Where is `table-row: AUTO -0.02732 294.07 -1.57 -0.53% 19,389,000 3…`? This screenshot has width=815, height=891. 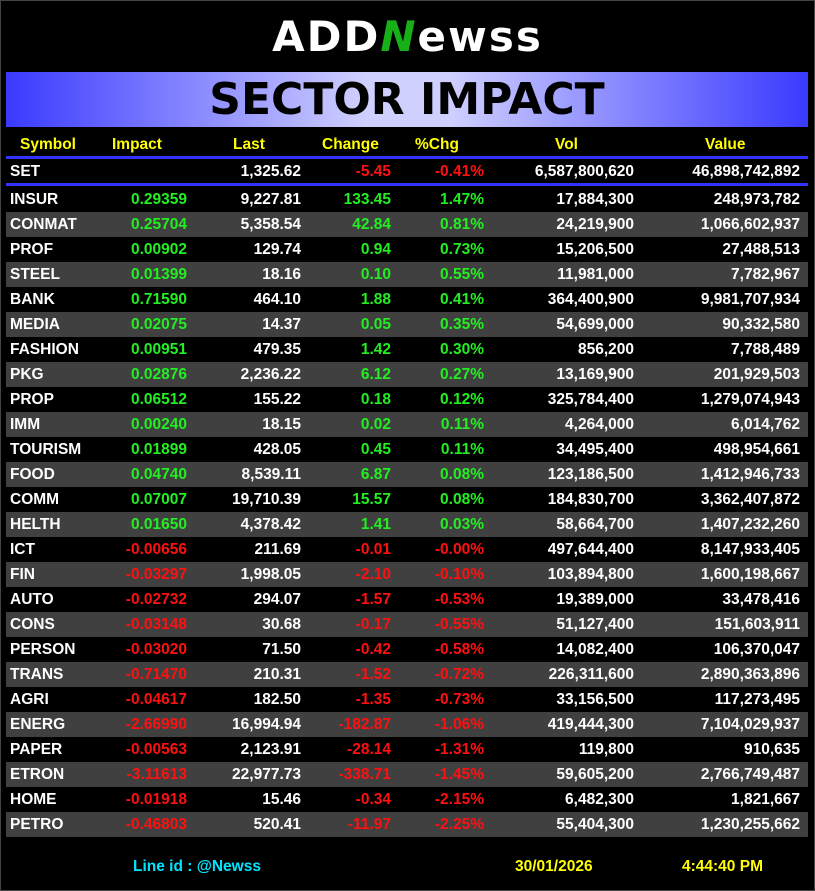
table-row: AUTO -0.02732 294.07 -1.57 -0.53% 19,389,000 3… is located at coordinates (407, 599).